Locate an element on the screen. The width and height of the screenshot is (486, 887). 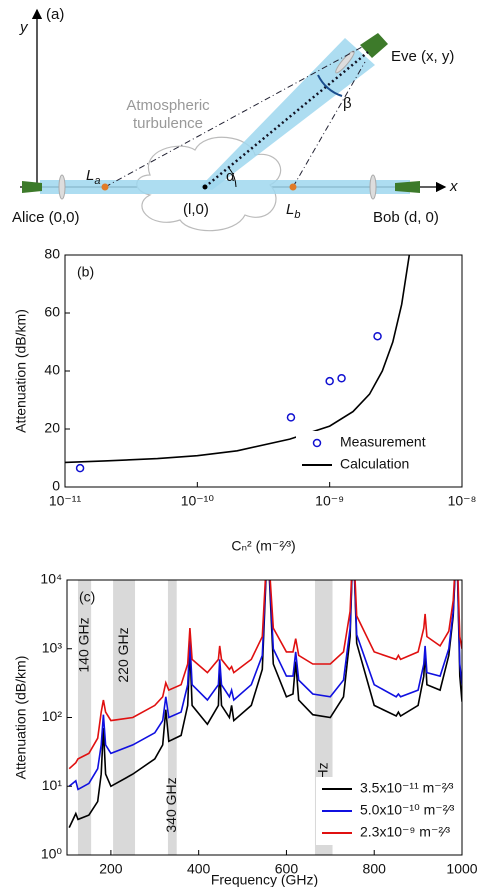
x-tick-label: 10⁻⁸ is located at coordinates (462, 501).